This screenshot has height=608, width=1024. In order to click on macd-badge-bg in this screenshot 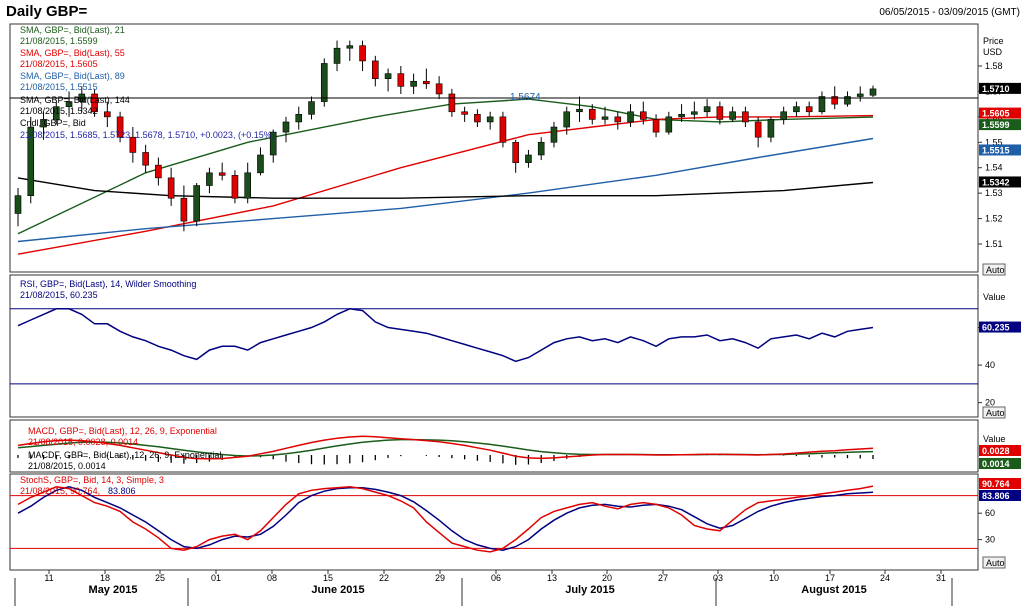, I will do `click(1000, 450)`.